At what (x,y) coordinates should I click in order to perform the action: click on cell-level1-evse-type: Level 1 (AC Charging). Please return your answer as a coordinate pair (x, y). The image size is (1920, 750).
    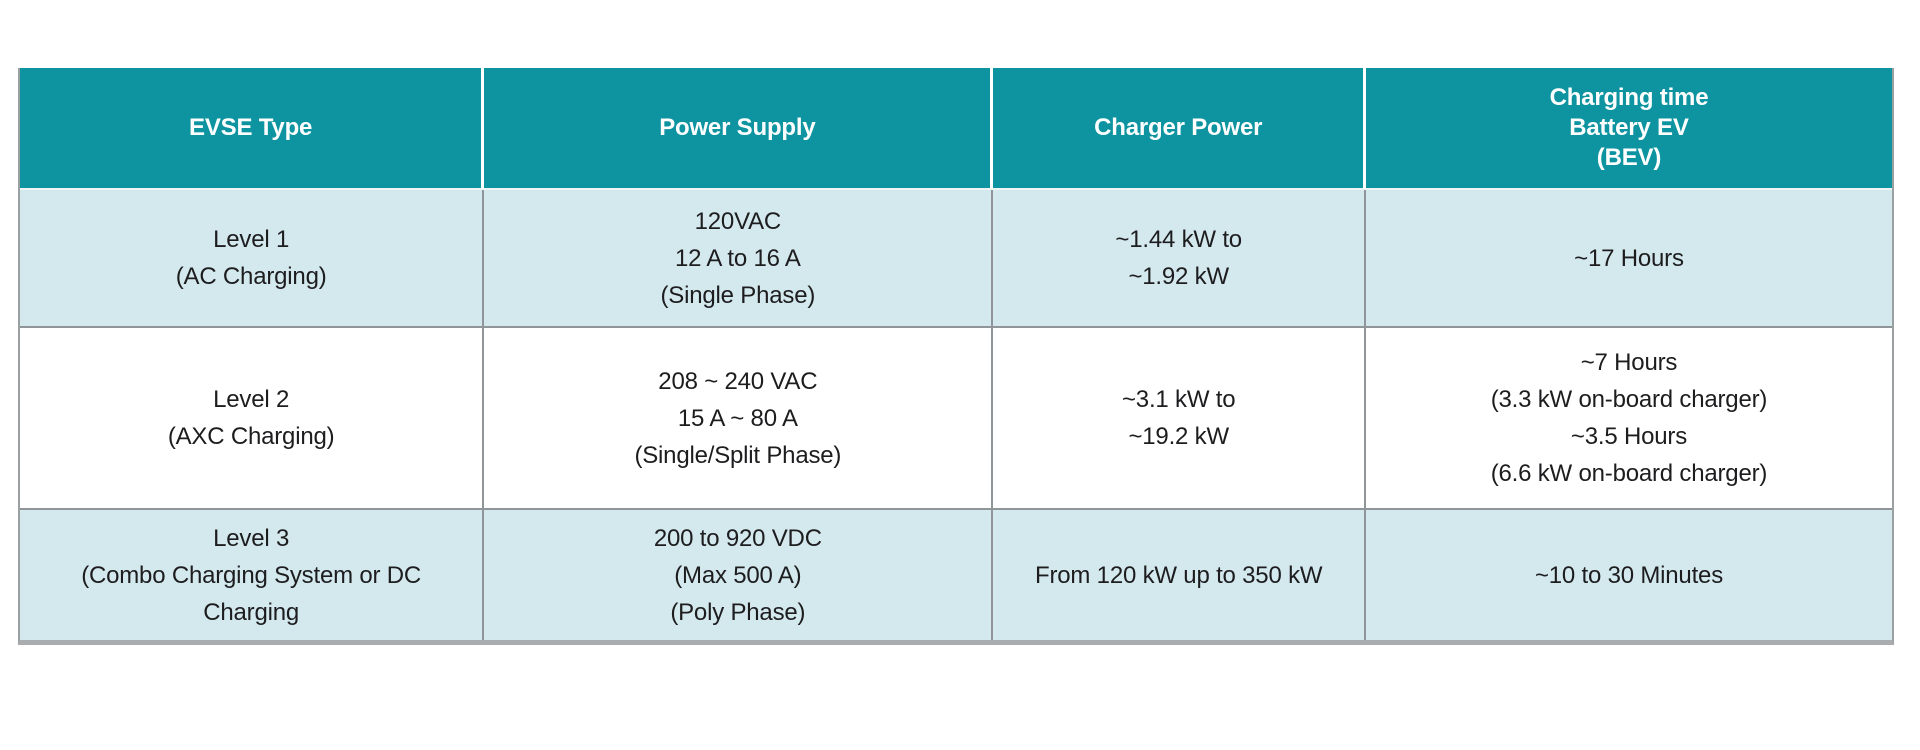
    Looking at the image, I should click on (252, 259).